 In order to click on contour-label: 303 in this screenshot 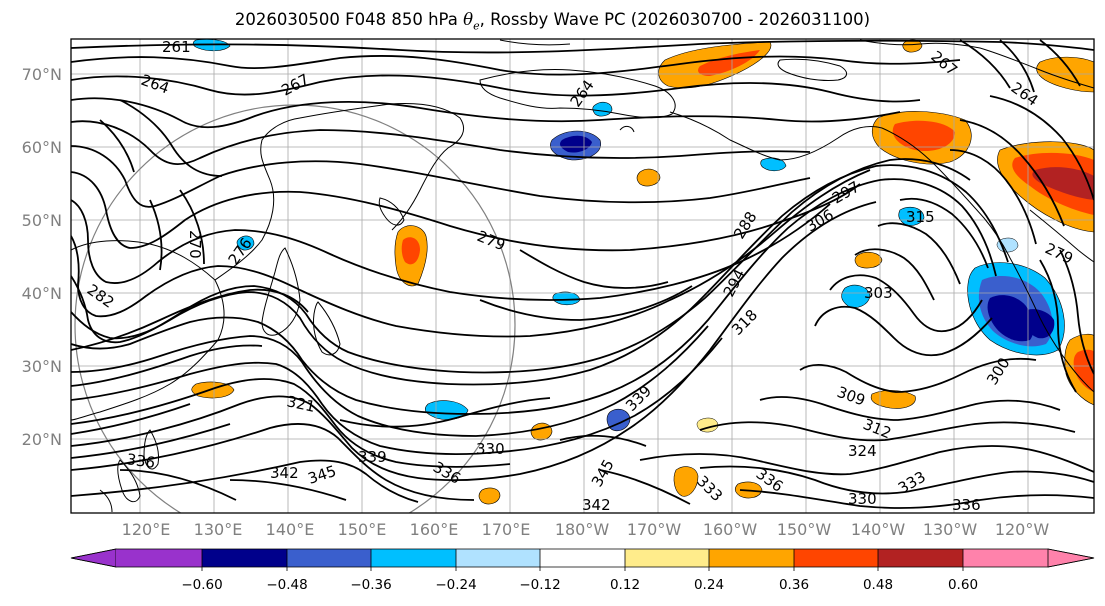, I will do `click(878, 293)`.